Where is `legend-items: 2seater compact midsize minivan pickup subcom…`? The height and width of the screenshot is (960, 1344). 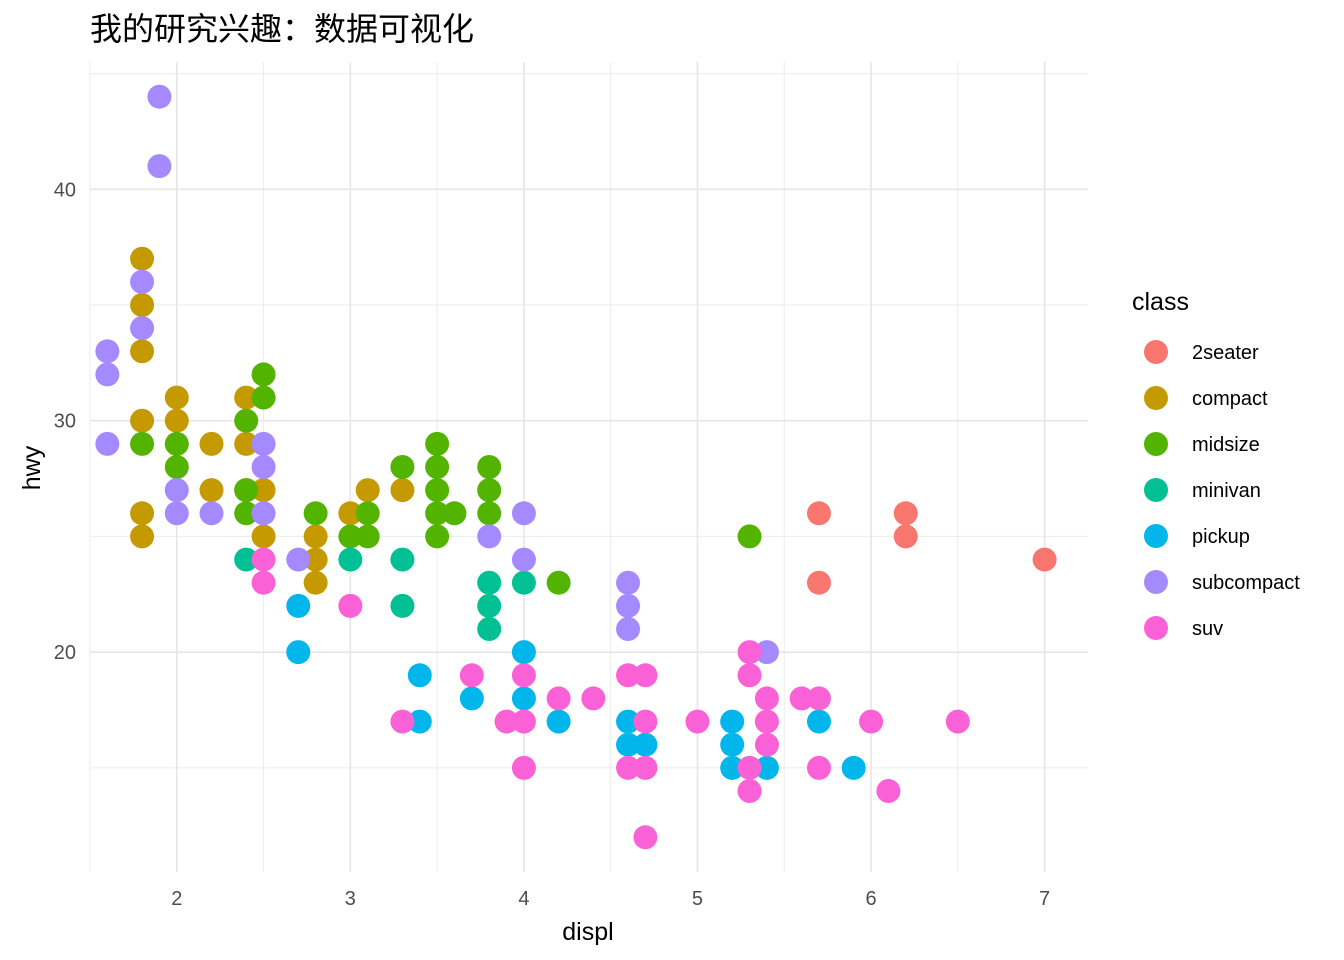
legend-items: 2seater compact midsize minivan pickup subcom… is located at coordinates (1222, 490).